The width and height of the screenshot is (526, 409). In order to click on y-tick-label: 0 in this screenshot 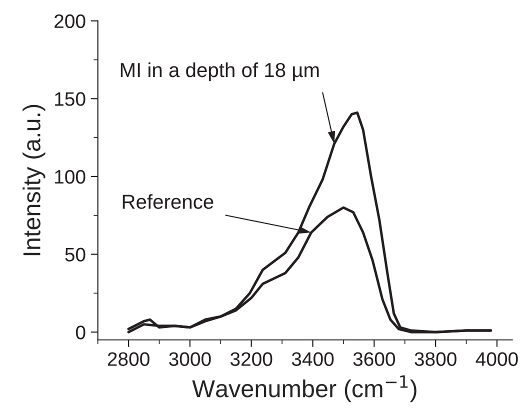, I will do `click(81, 333)`.